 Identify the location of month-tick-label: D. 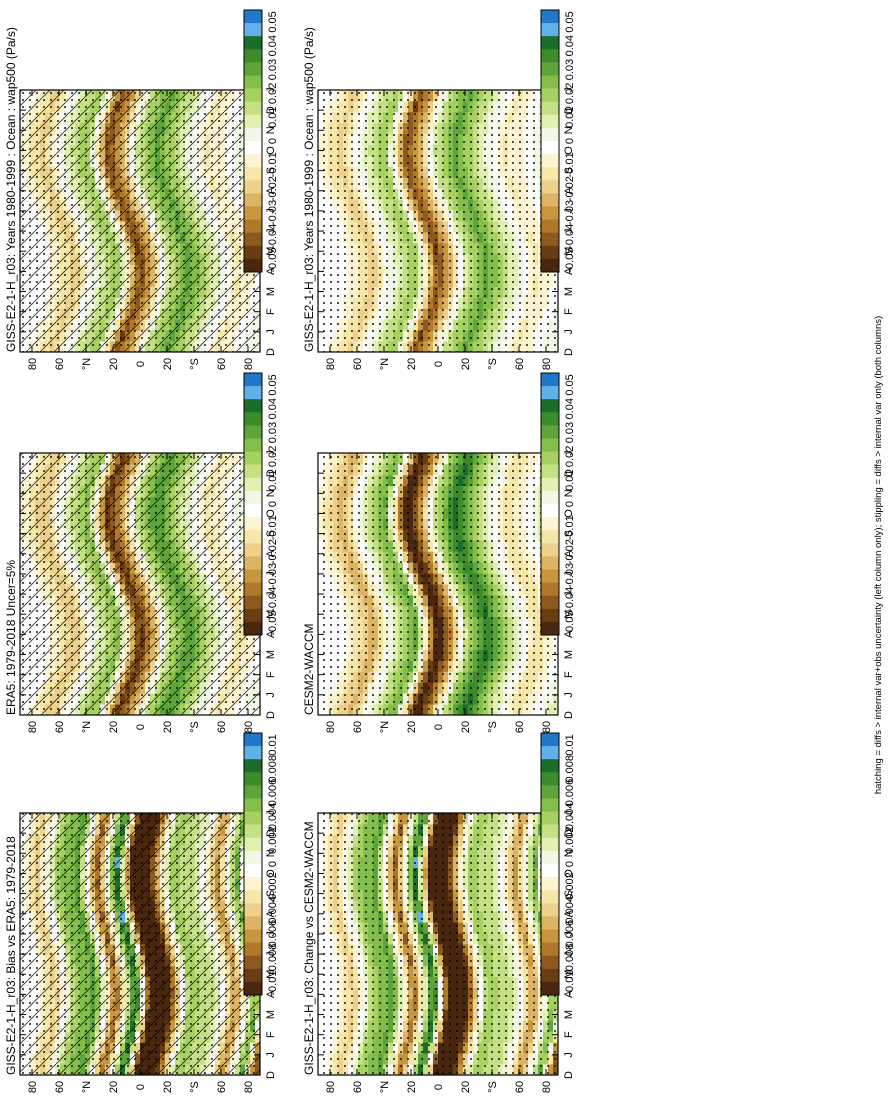
(569, 352).